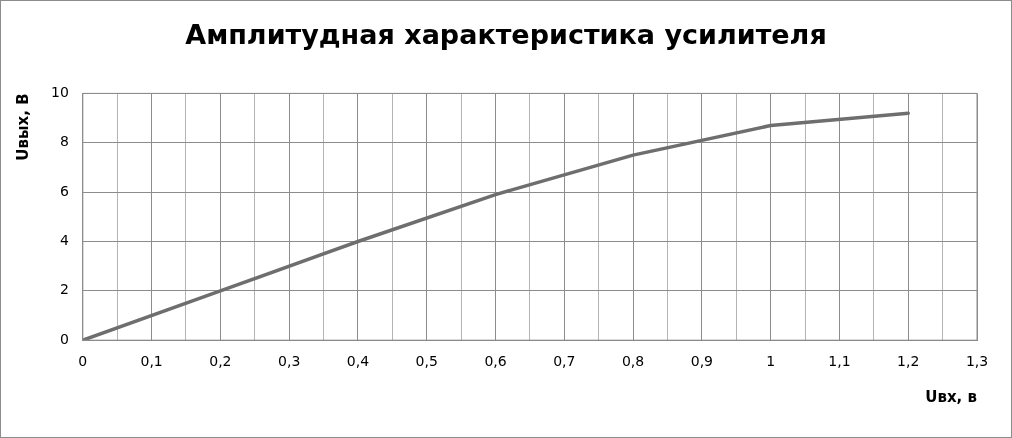 This screenshot has height=438, width=1012. What do you see at coordinates (59, 92) in the screenshot?
I see `y-tick-label: 10` at bounding box center [59, 92].